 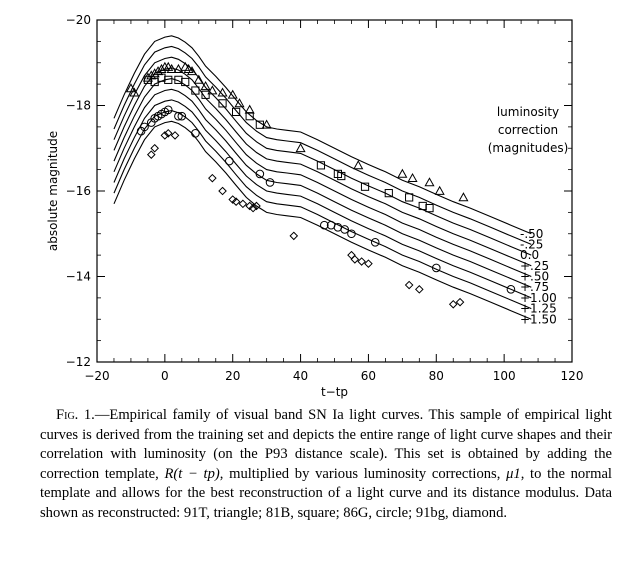 What do you see at coordinates (334, 392) in the screenshot?
I see `x-axis-label: t−tp` at bounding box center [334, 392].